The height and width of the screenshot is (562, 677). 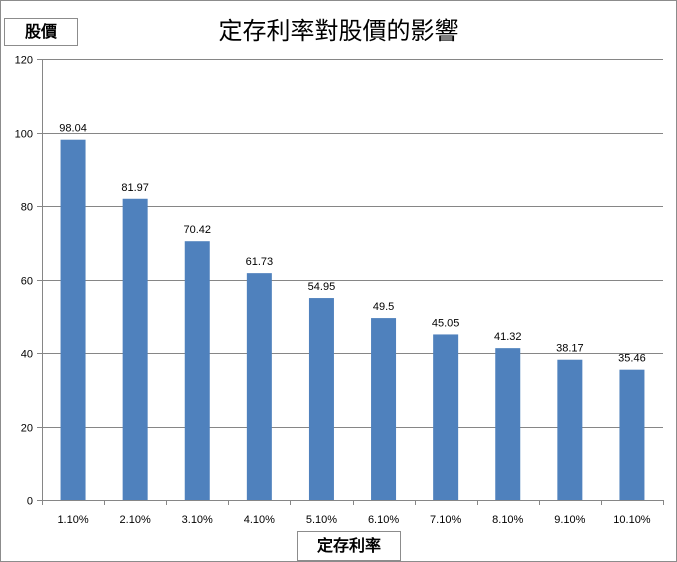 I want to click on data-label-8: 38.17, so click(x=570, y=349).